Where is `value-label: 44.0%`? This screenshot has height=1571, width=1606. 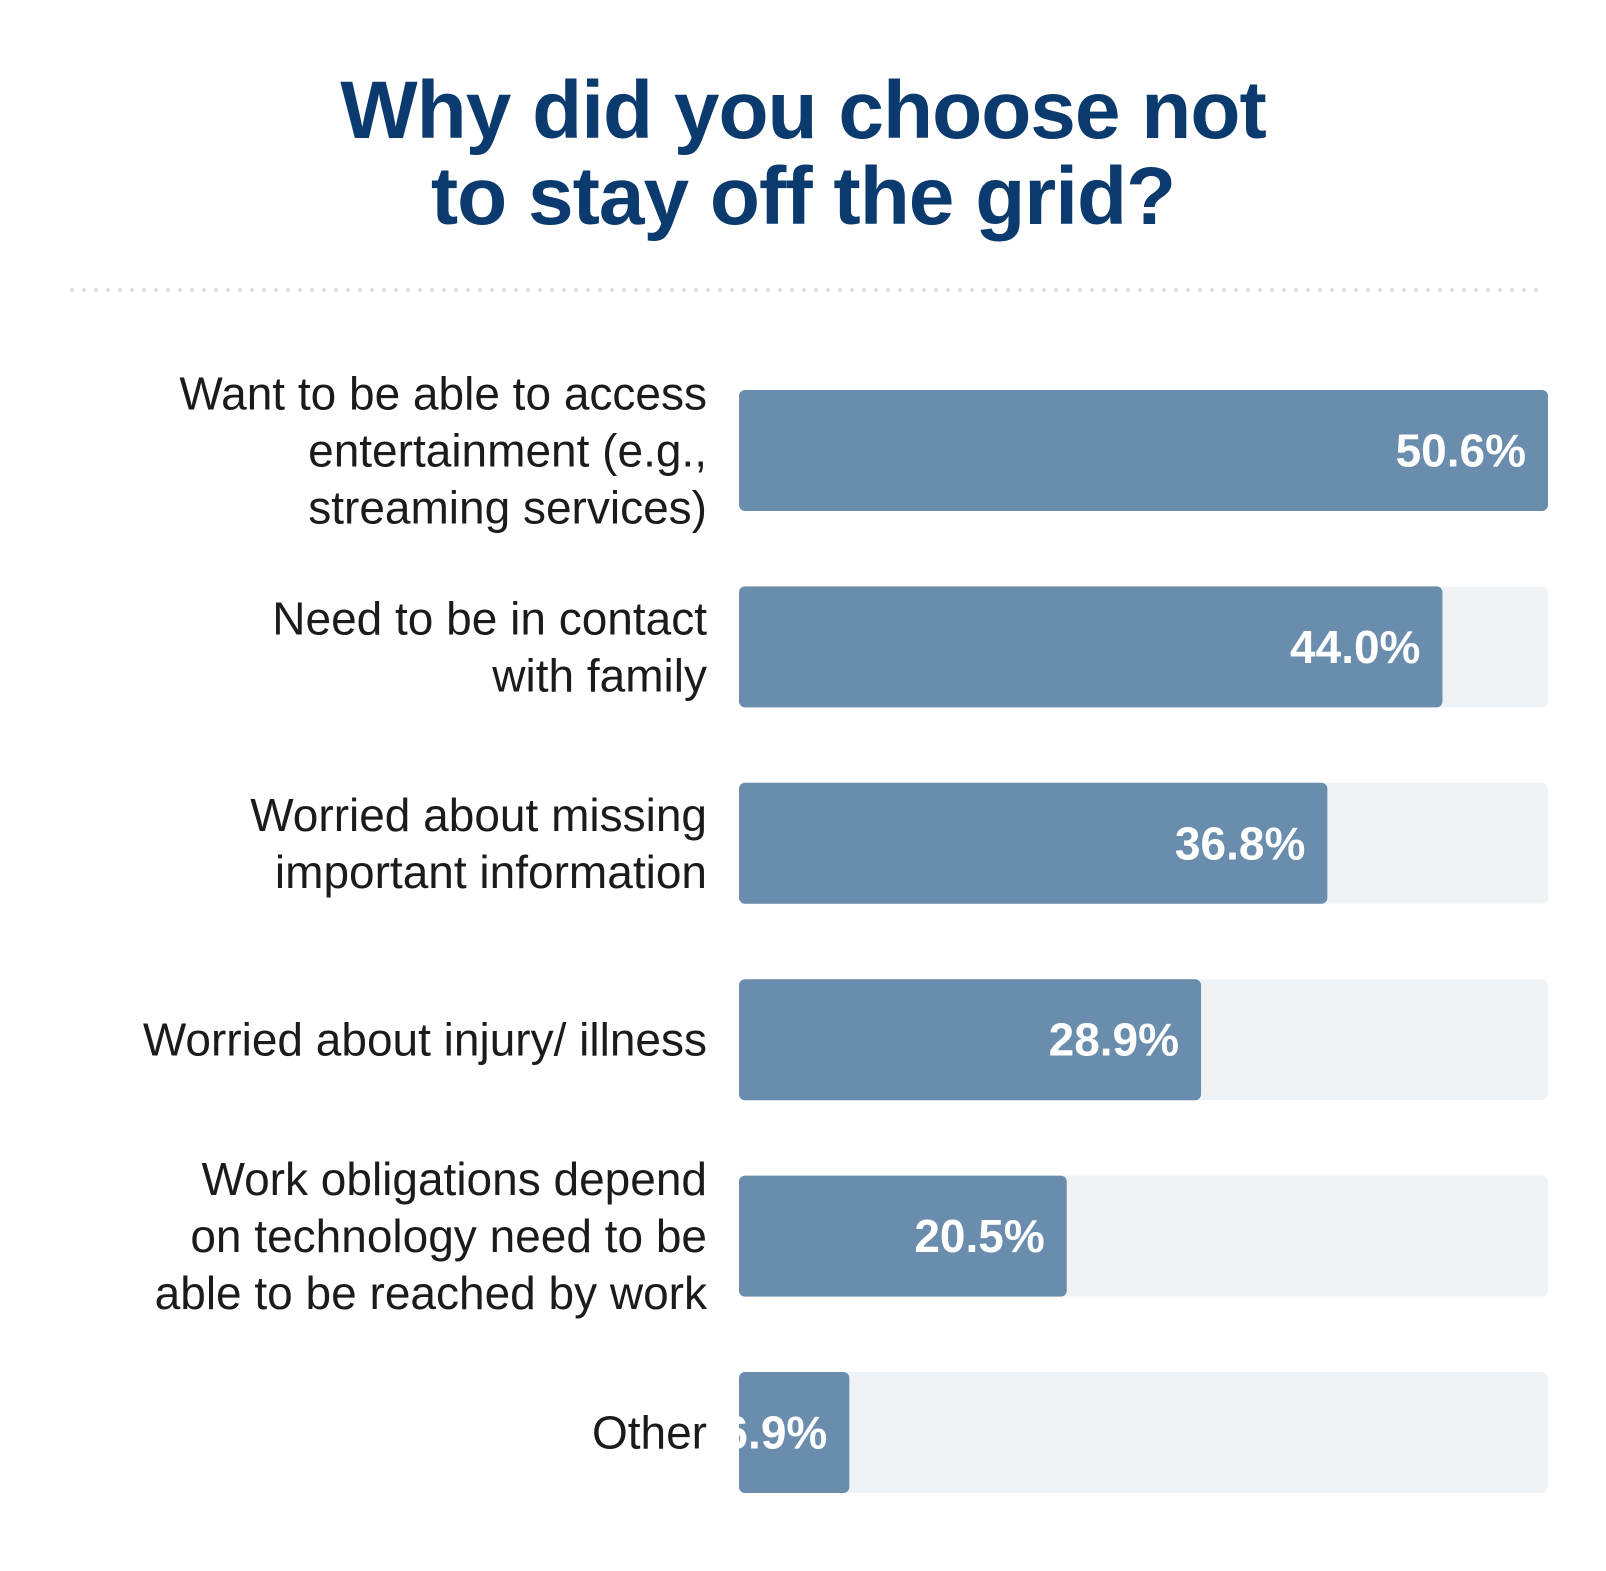 value-label: 44.0% is located at coordinates (1355, 647).